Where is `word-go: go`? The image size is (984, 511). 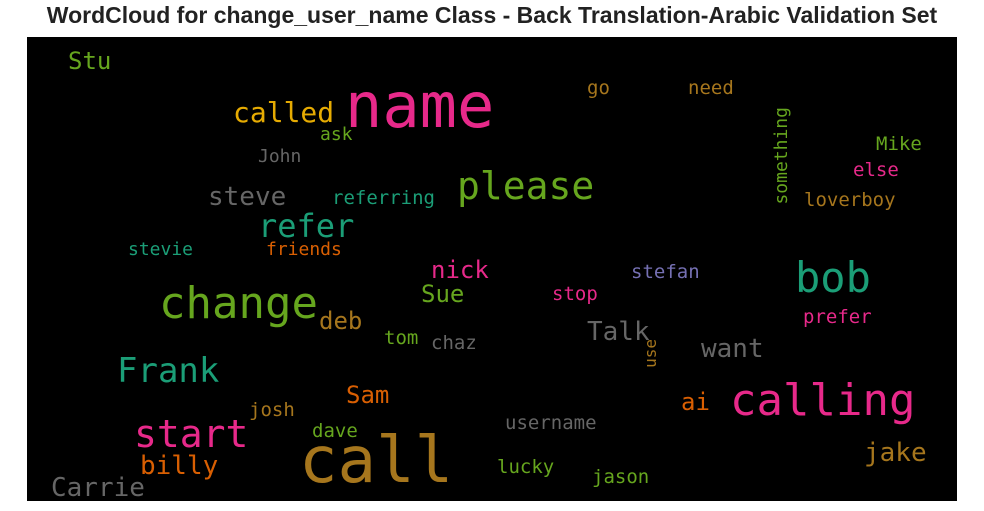
word-go: go is located at coordinates (598, 88).